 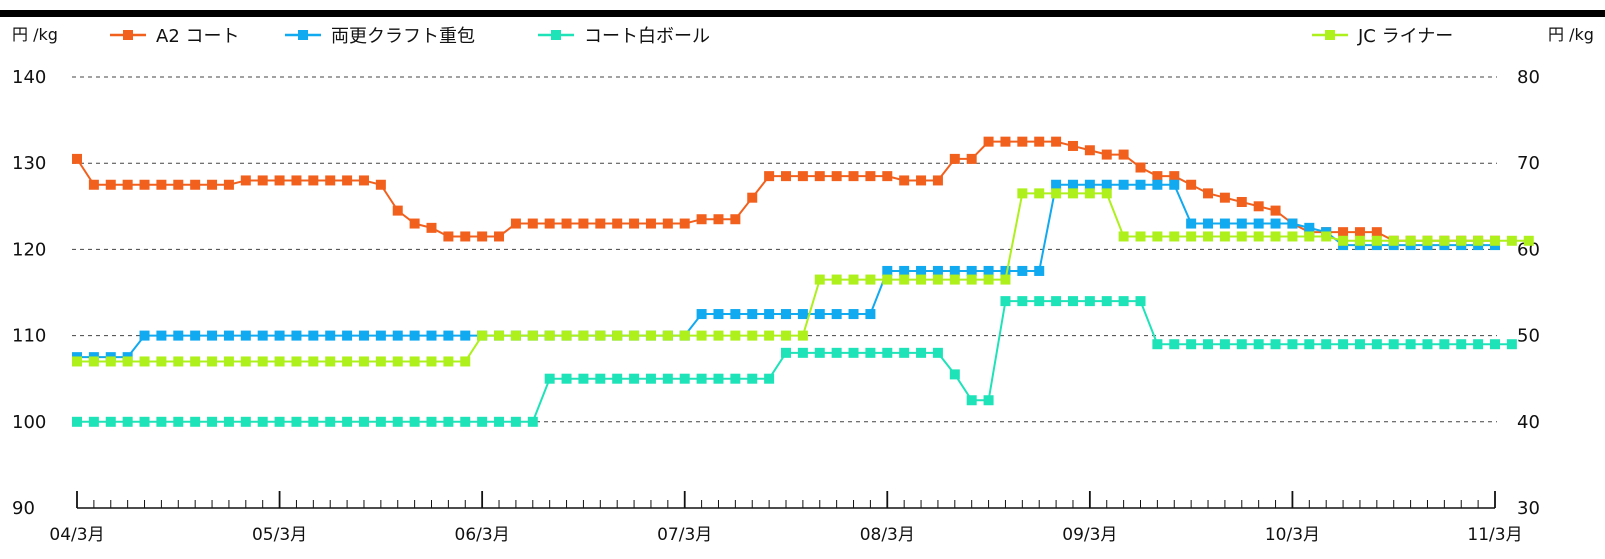 What do you see at coordinates (29, 336) in the screenshot?
I see `left-tick-label: 110` at bounding box center [29, 336].